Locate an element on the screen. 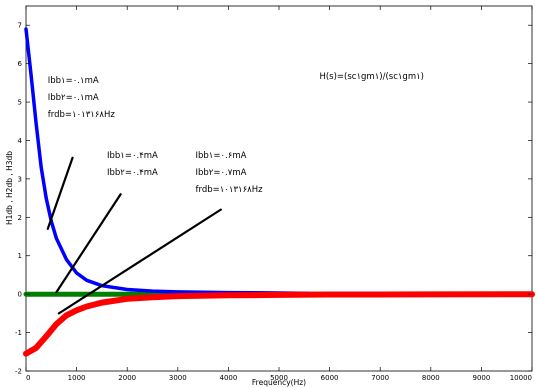 This screenshot has width=539, height=388. y-tick-label: 6 is located at coordinates (20, 64).